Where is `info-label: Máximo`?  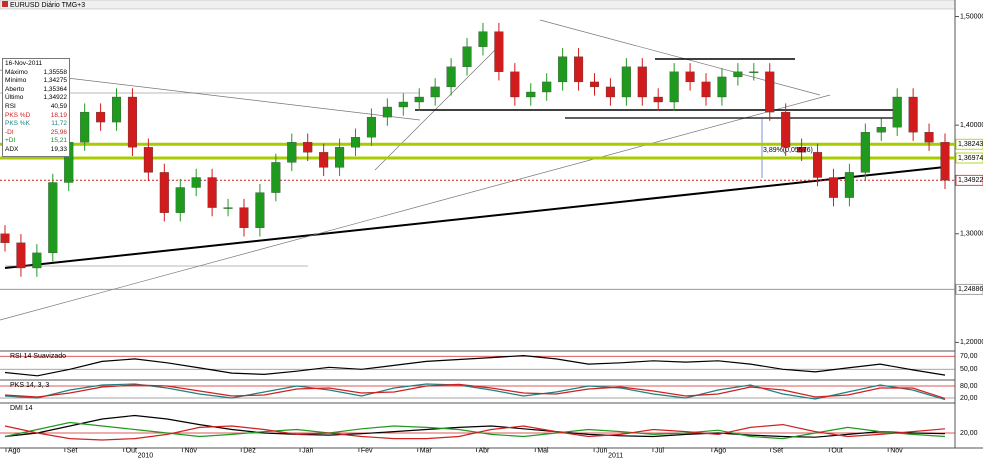
info-label: Máximo is located at coordinates (16, 72).